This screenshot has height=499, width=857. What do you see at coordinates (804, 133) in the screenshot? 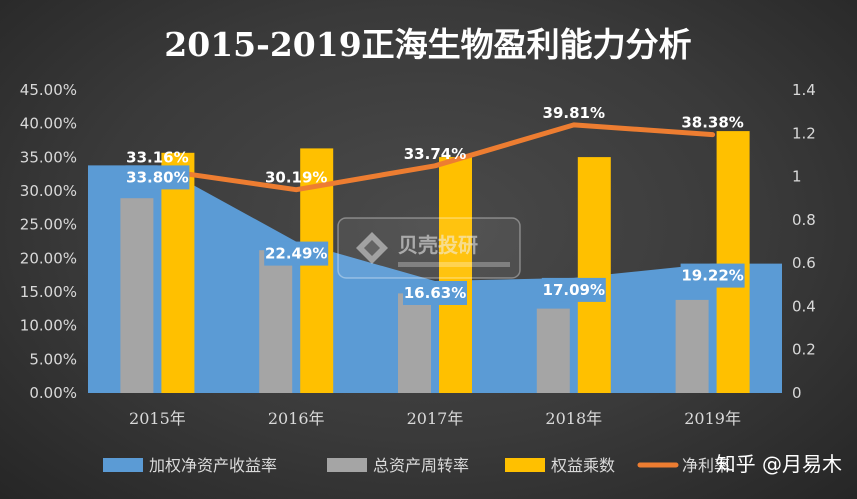
I see `right-axis-tick-6: 1.2` at bounding box center [804, 133].